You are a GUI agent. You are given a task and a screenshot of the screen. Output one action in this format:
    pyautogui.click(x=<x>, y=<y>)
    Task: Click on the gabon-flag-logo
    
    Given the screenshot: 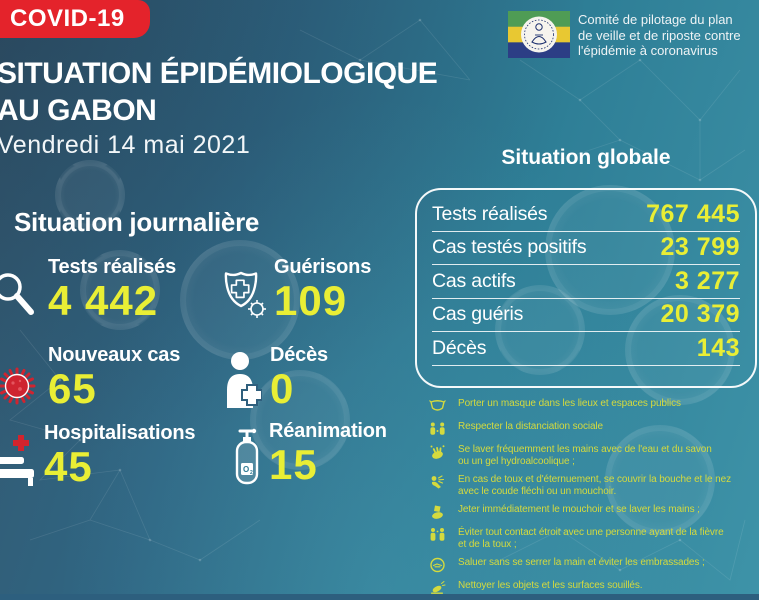 What is the action you would take?
    pyautogui.click(x=539, y=34)
    